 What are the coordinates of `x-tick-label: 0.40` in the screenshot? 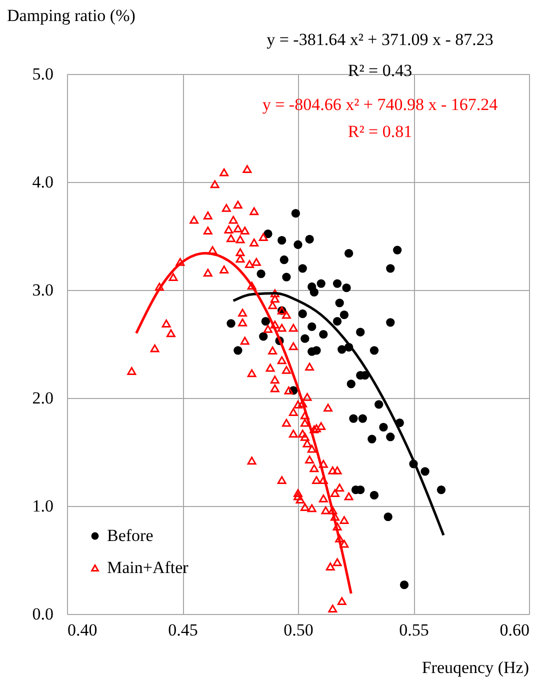 It's located at (83, 630).